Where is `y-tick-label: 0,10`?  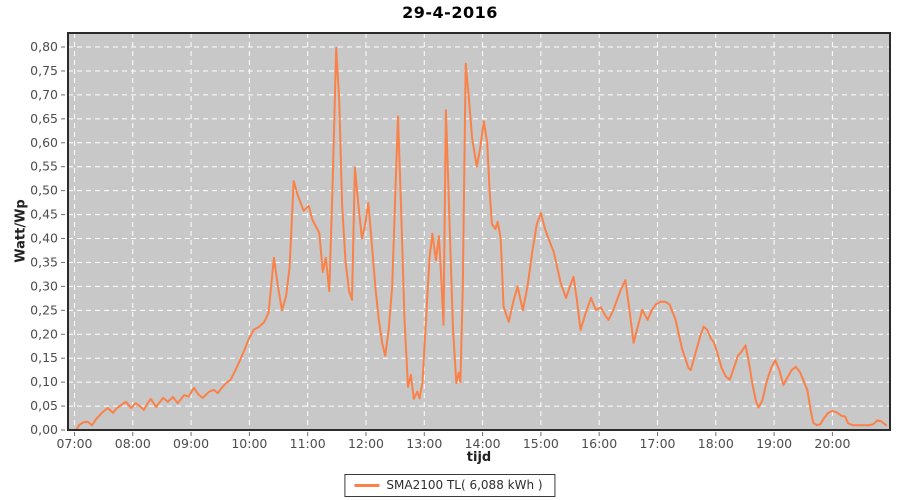
y-tick-label: 0,10 is located at coordinates (44, 381).